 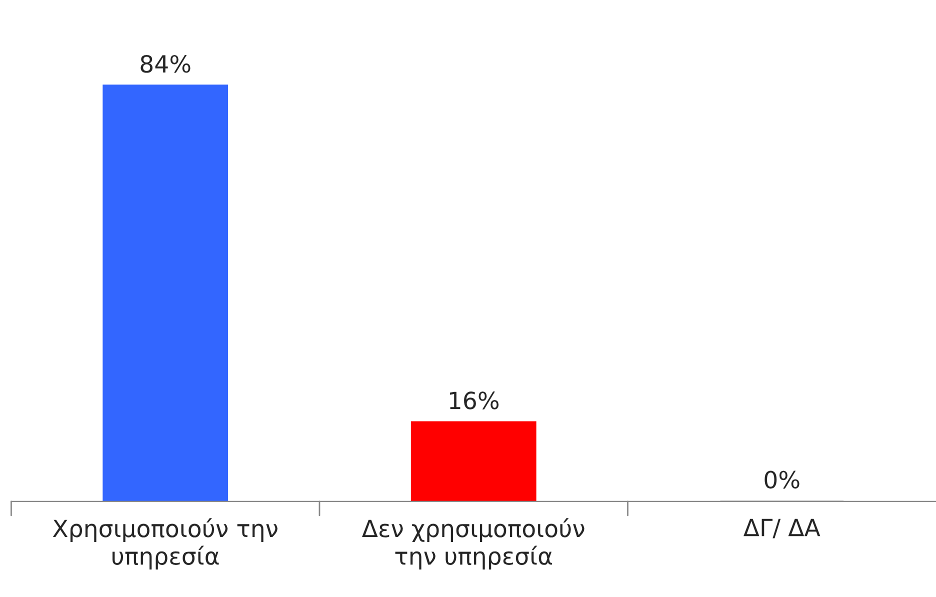 I want to click on x-tick-label: ΔΓ/ ΔΑ, so click(x=782, y=528).